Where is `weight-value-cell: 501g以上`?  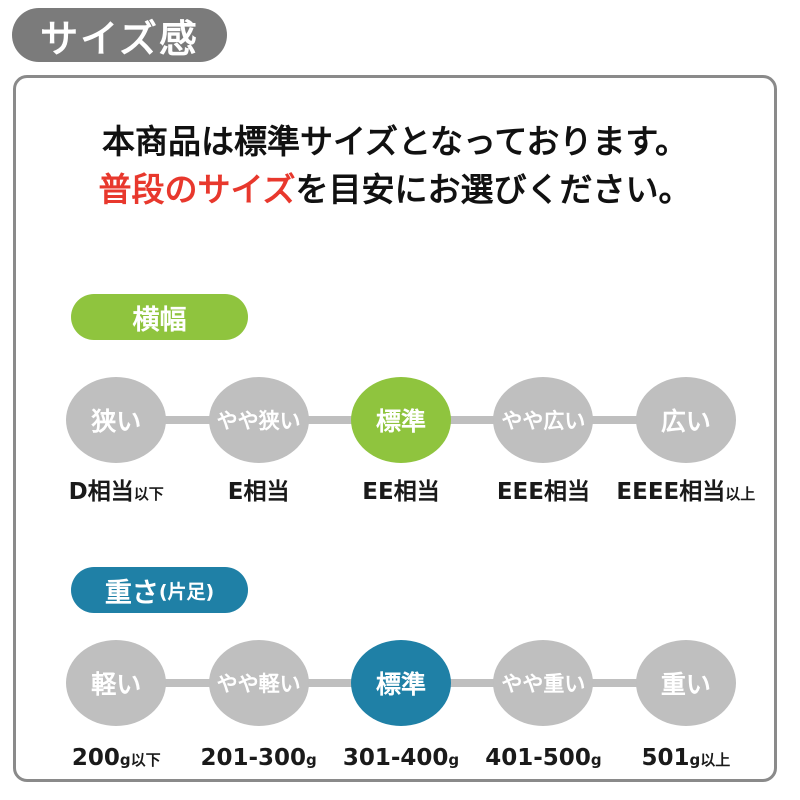 weight-value-cell: 501g以上 is located at coordinates (686, 759).